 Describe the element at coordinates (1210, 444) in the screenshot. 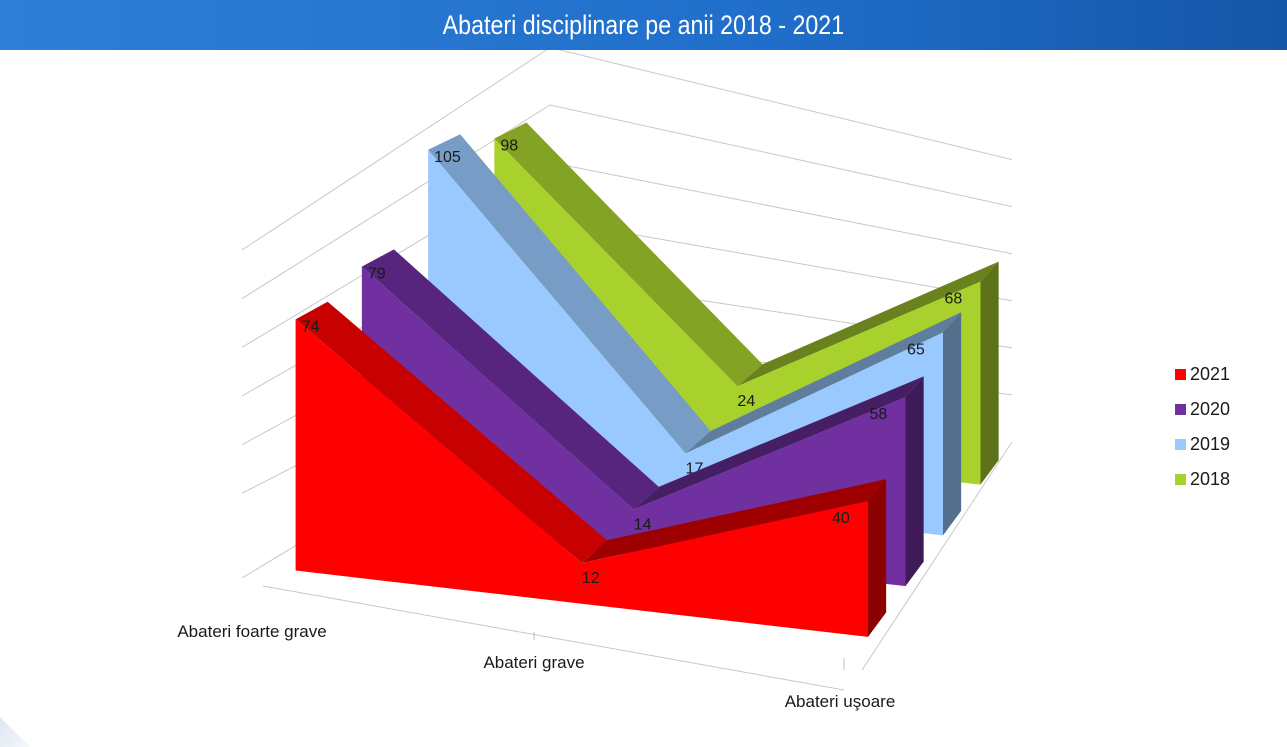

I see `legend-label: 2019` at that location.